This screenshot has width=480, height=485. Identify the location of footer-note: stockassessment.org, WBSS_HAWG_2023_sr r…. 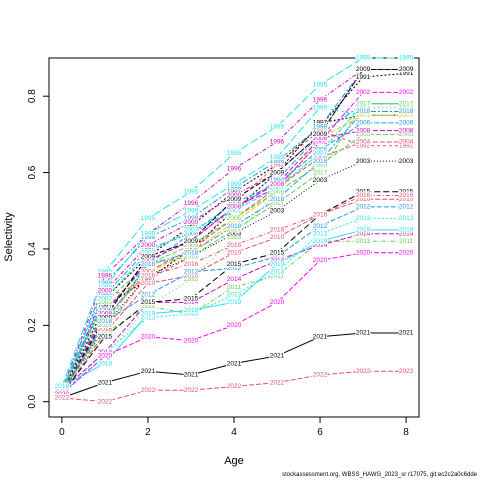
(379, 475).